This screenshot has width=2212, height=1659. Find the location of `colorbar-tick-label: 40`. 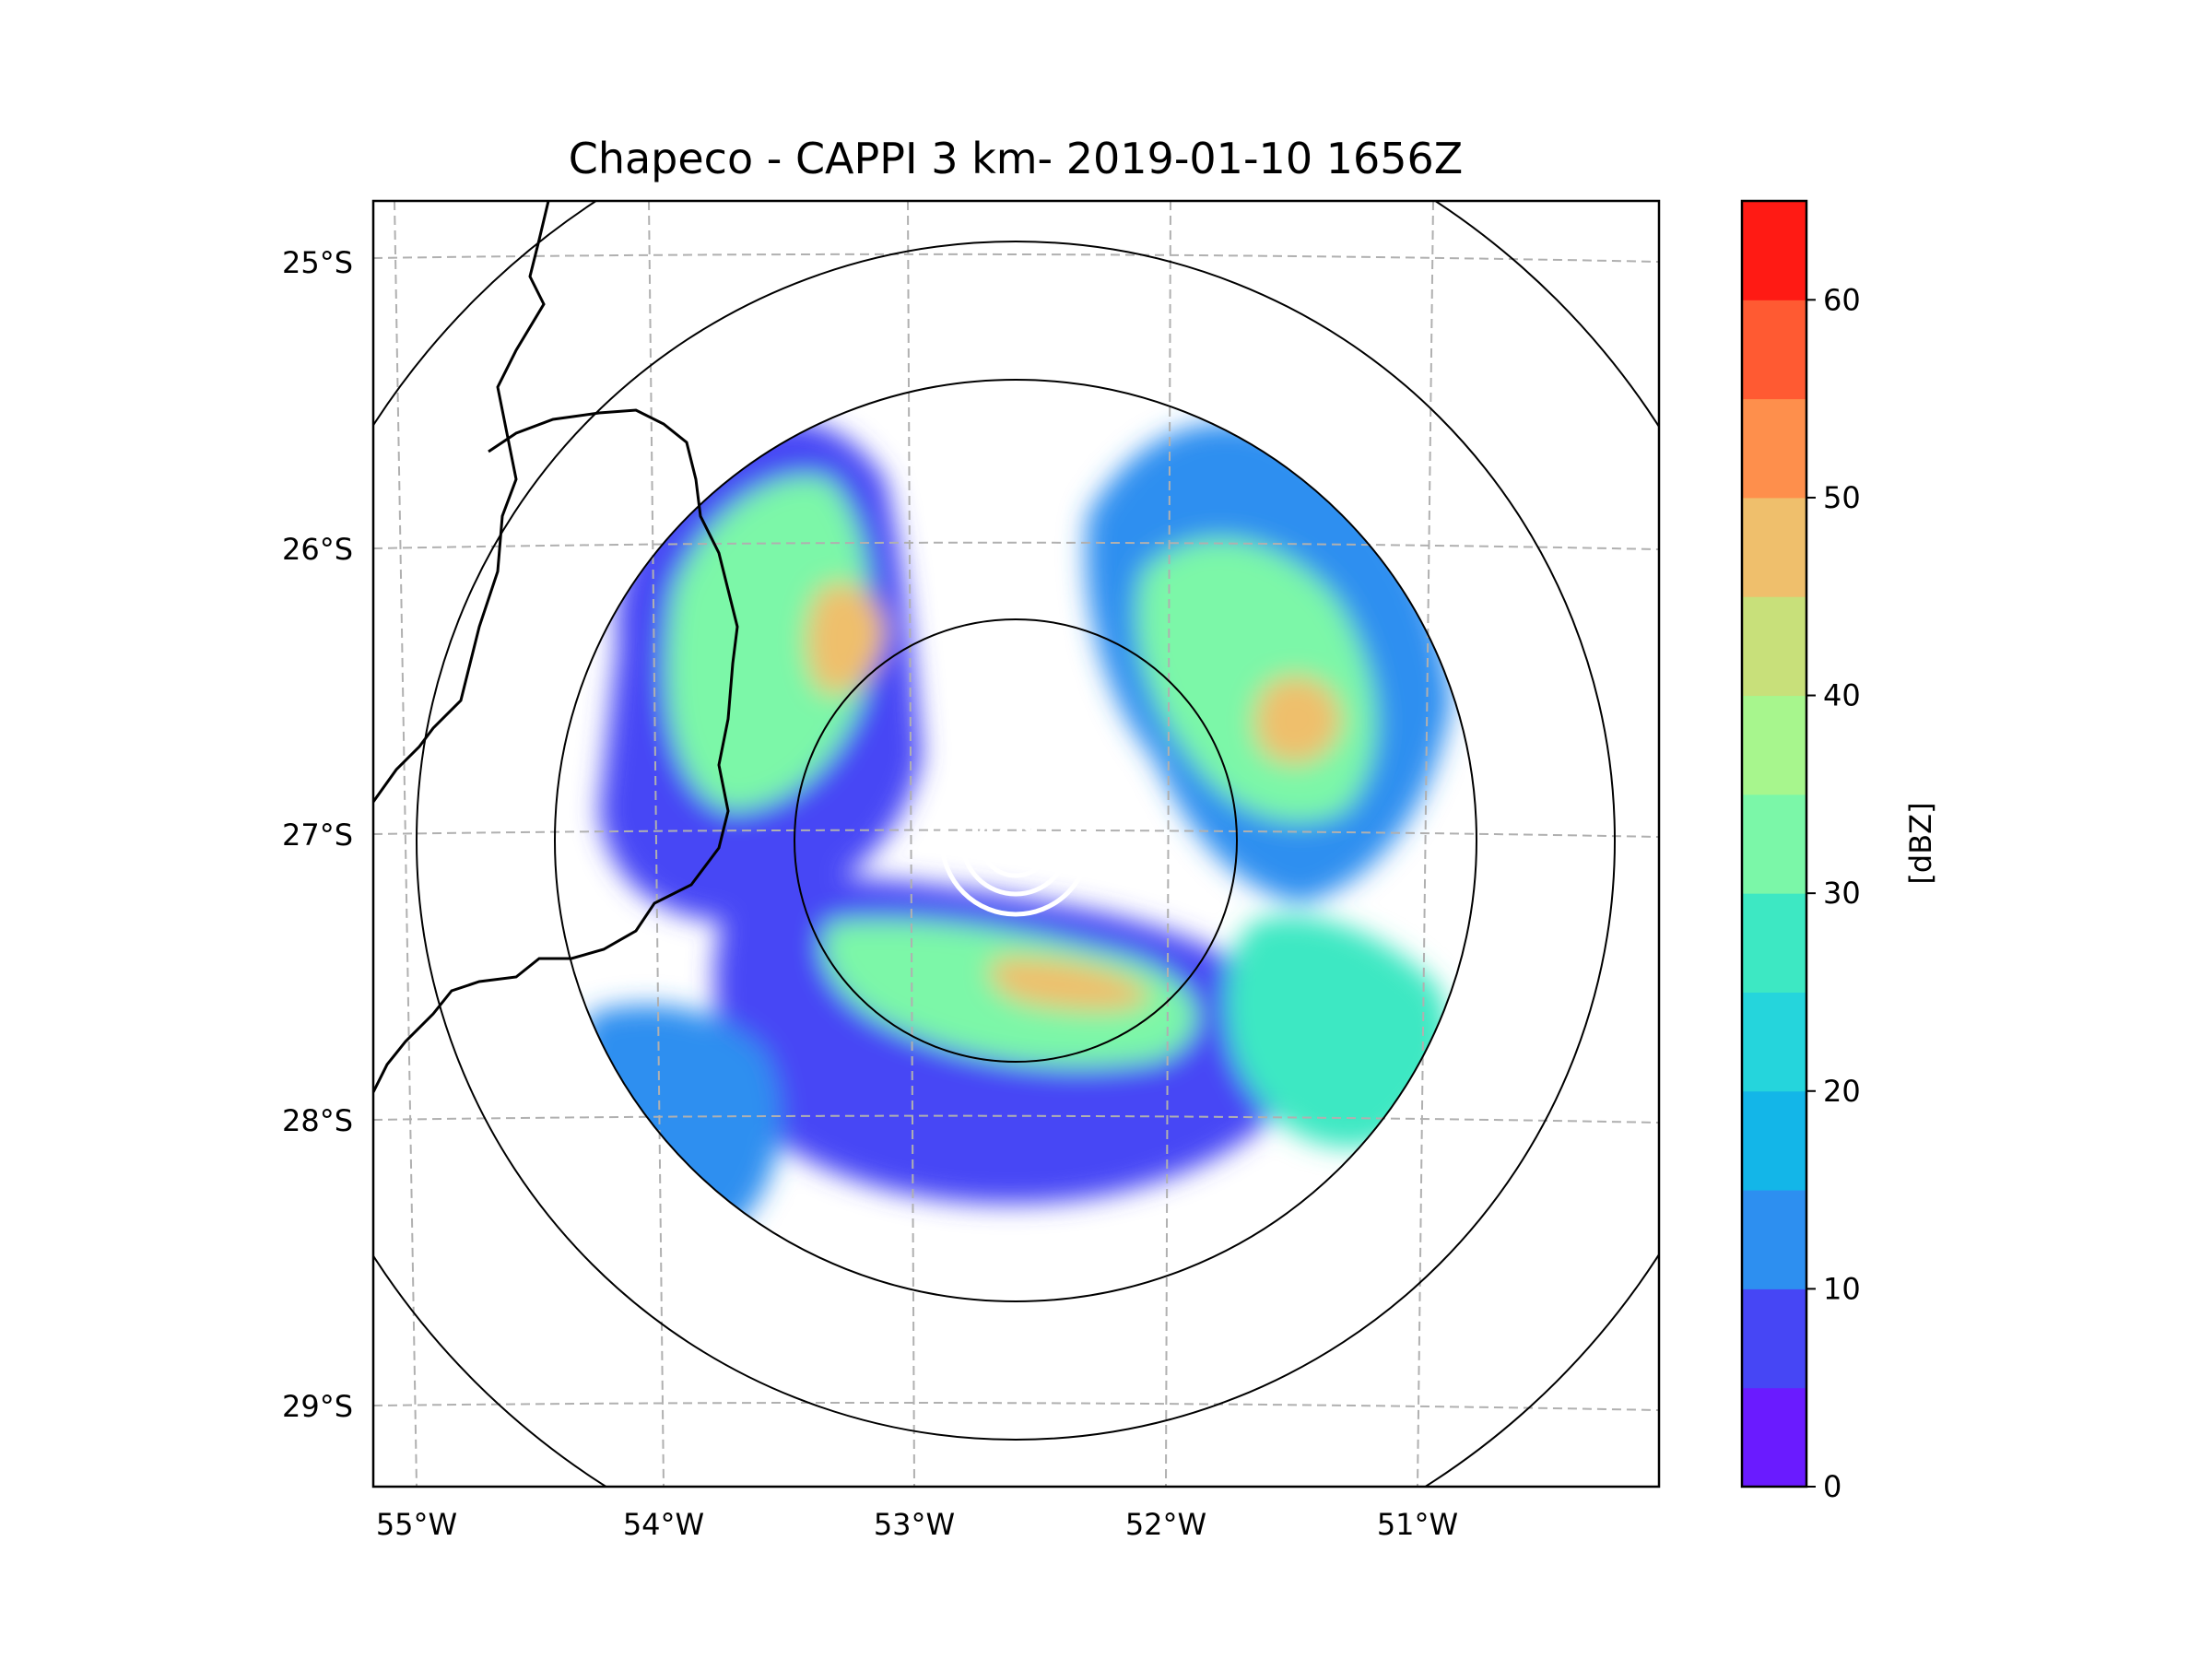

colorbar-tick-label: 40 is located at coordinates (1842, 695).